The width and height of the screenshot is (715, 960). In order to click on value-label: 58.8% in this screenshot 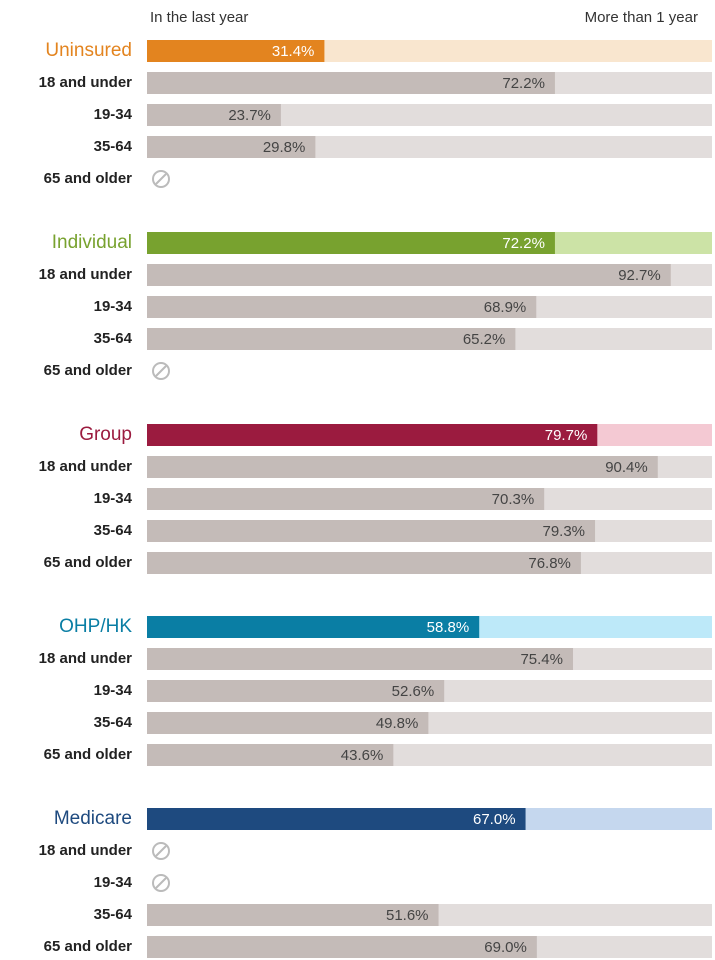, I will do `click(448, 627)`.